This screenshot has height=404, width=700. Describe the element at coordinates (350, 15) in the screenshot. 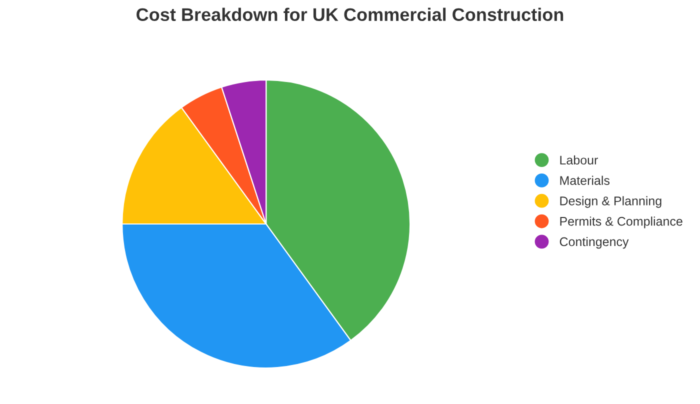

I see `chart-title: Cost Breakdown for UK Commercial Construction` at that location.